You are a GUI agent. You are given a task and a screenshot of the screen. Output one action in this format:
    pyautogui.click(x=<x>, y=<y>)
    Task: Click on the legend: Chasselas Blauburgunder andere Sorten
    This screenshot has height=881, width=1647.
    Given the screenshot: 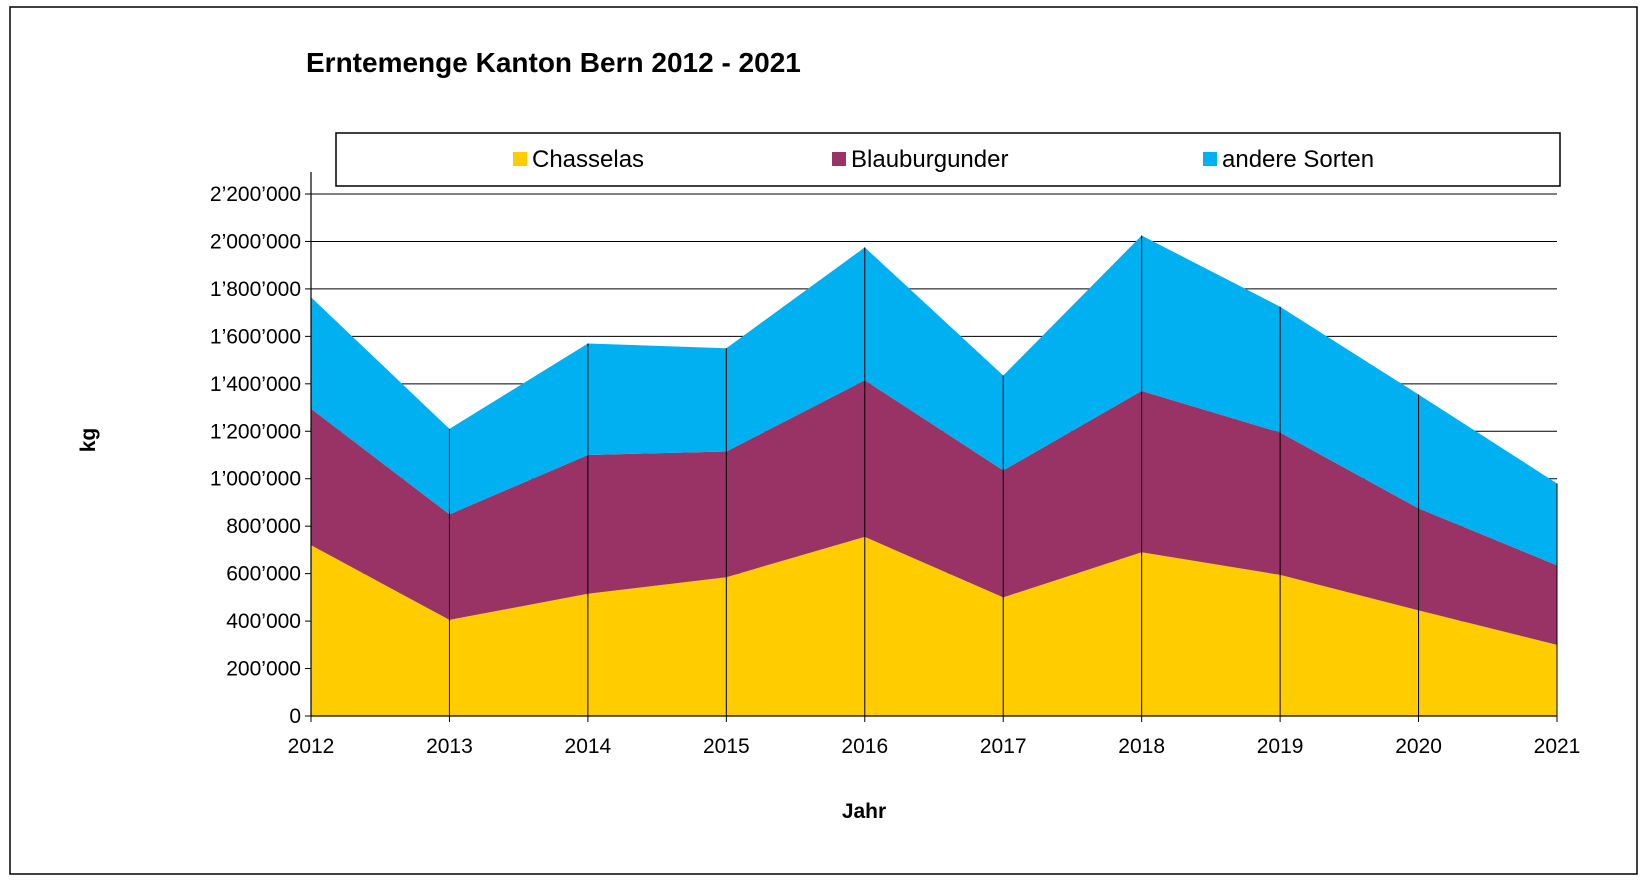 What is the action you would take?
    pyautogui.click(x=943, y=159)
    